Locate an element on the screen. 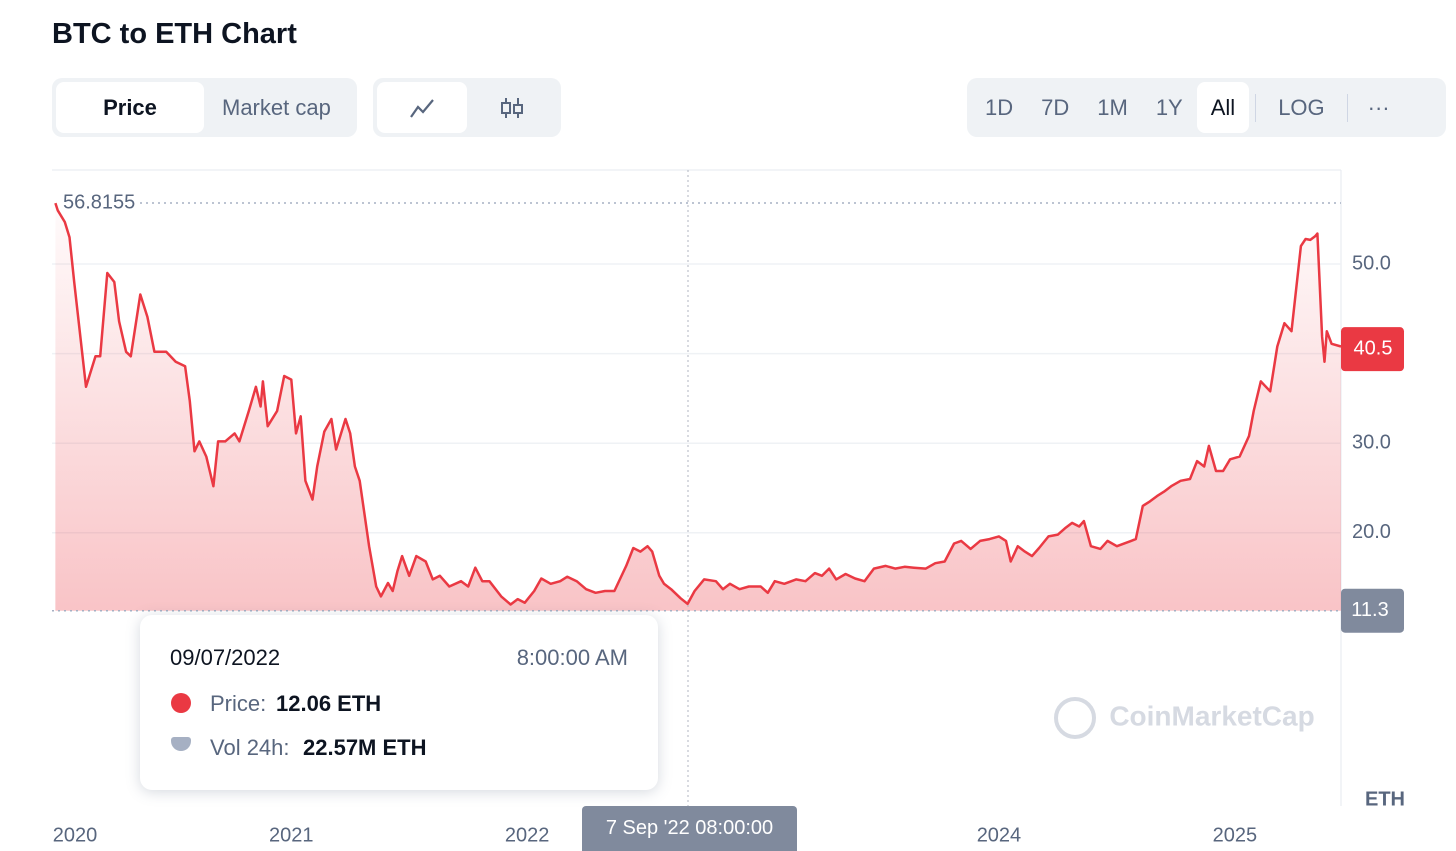 The image size is (1456, 851). candle-chart-button is located at coordinates (512, 107).